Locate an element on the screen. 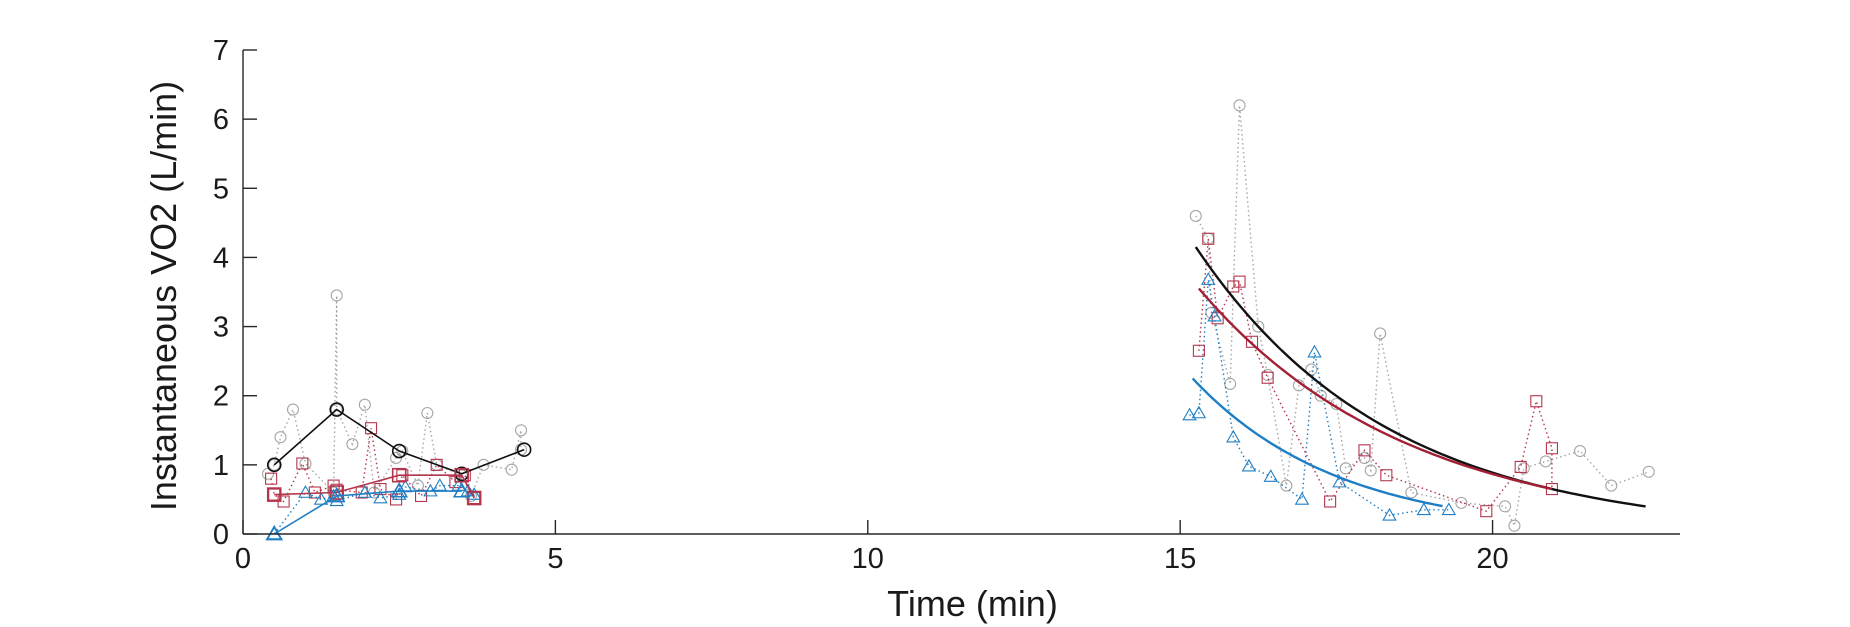 The image size is (1850, 627). y-axis-title: Instantaneous VO2 (L/min) is located at coordinates (163, 296).